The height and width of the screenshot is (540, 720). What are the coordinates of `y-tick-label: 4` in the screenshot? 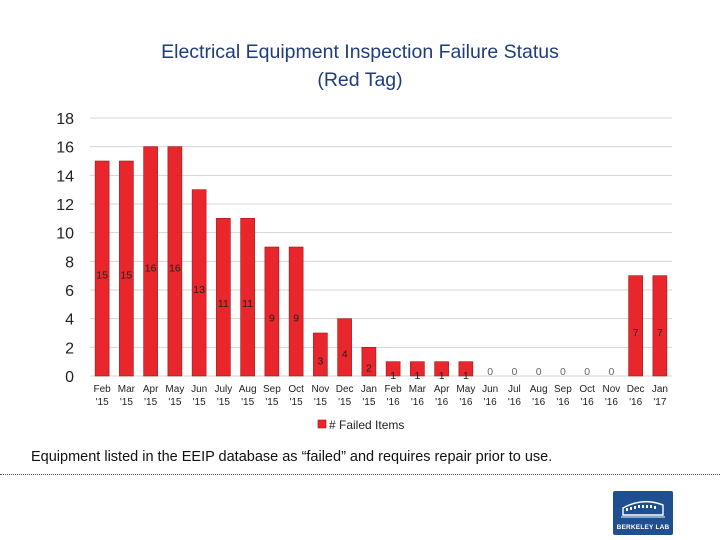 It's located at (69, 320).